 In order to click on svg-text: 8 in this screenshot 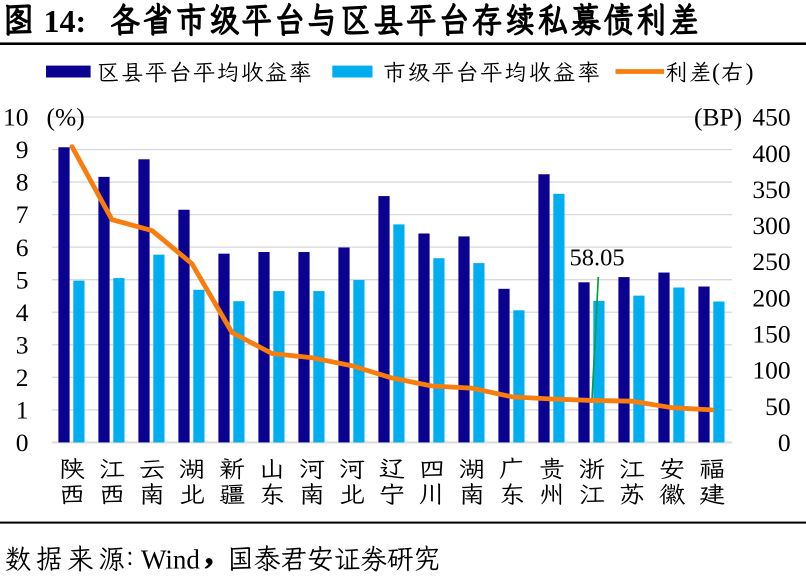, I will do `click(22, 182)`.